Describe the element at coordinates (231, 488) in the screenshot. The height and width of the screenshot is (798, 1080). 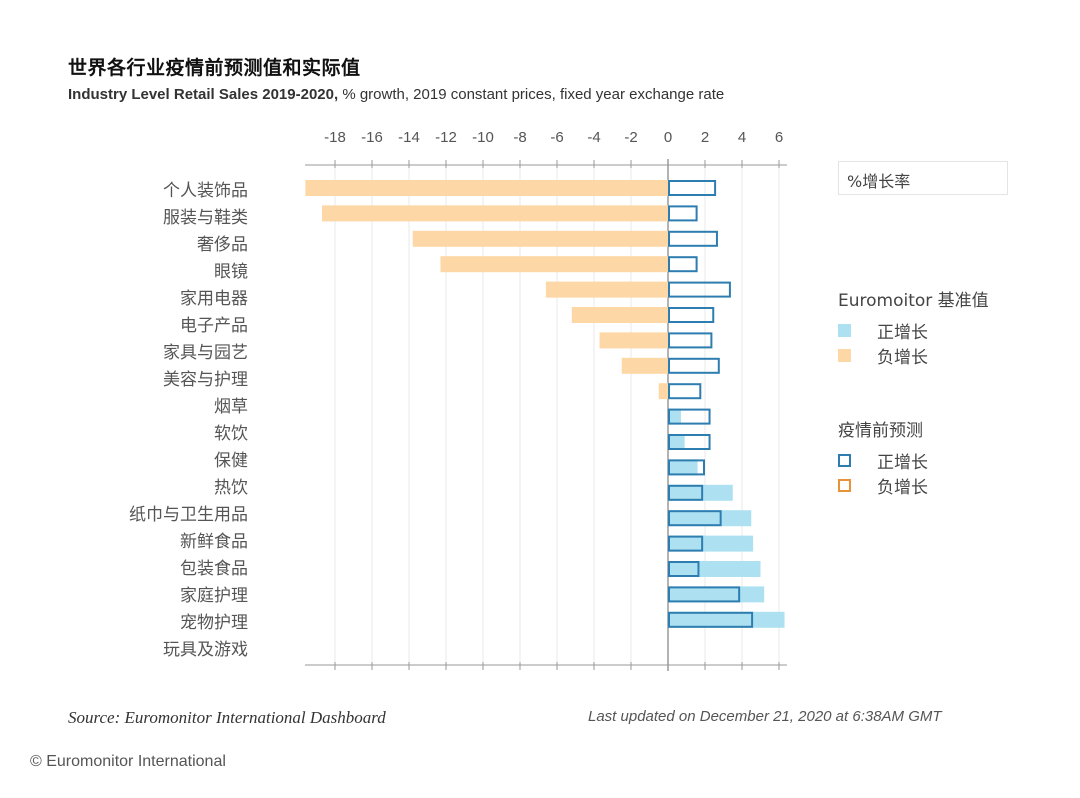
I see `category-label: 热饮` at that location.